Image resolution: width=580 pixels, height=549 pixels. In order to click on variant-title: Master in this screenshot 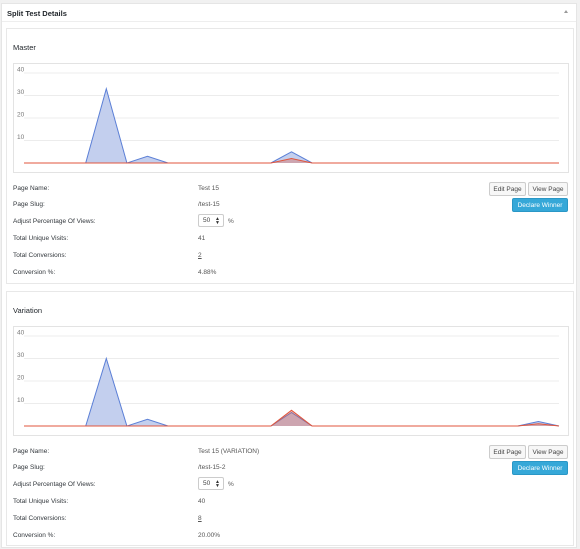, I will do `click(24, 47)`.